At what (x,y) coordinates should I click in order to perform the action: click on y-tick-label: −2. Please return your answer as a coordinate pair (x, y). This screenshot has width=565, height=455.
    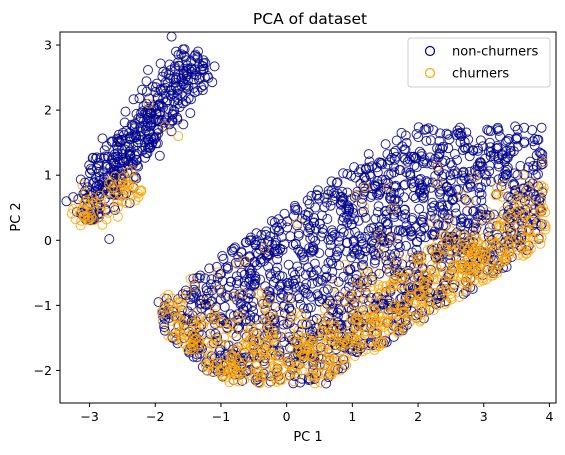
    Looking at the image, I should click on (43, 370).